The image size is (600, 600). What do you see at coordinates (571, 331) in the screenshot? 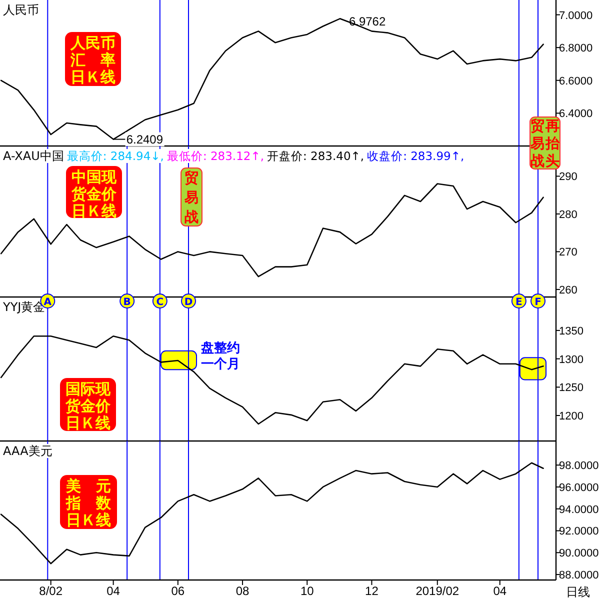
I see `y-tick-label: 1350` at bounding box center [571, 331].